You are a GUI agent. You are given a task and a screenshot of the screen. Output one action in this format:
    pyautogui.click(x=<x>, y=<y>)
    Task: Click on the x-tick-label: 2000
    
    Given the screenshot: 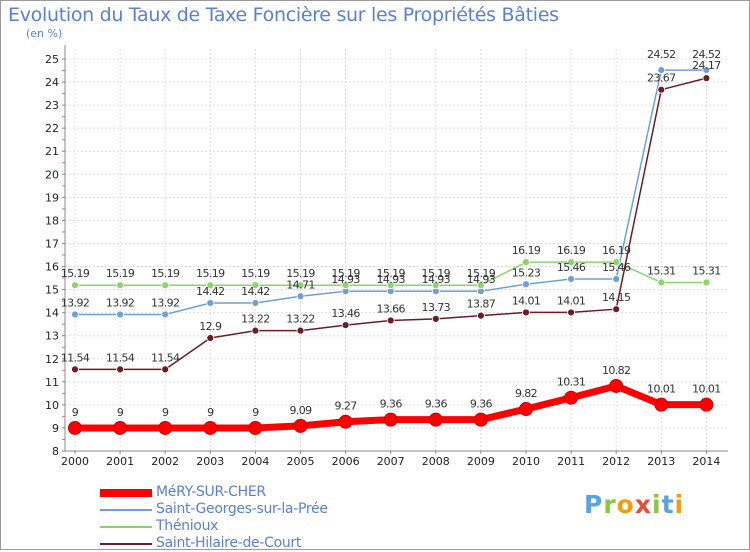 What is the action you would take?
    pyautogui.click(x=75, y=461)
    